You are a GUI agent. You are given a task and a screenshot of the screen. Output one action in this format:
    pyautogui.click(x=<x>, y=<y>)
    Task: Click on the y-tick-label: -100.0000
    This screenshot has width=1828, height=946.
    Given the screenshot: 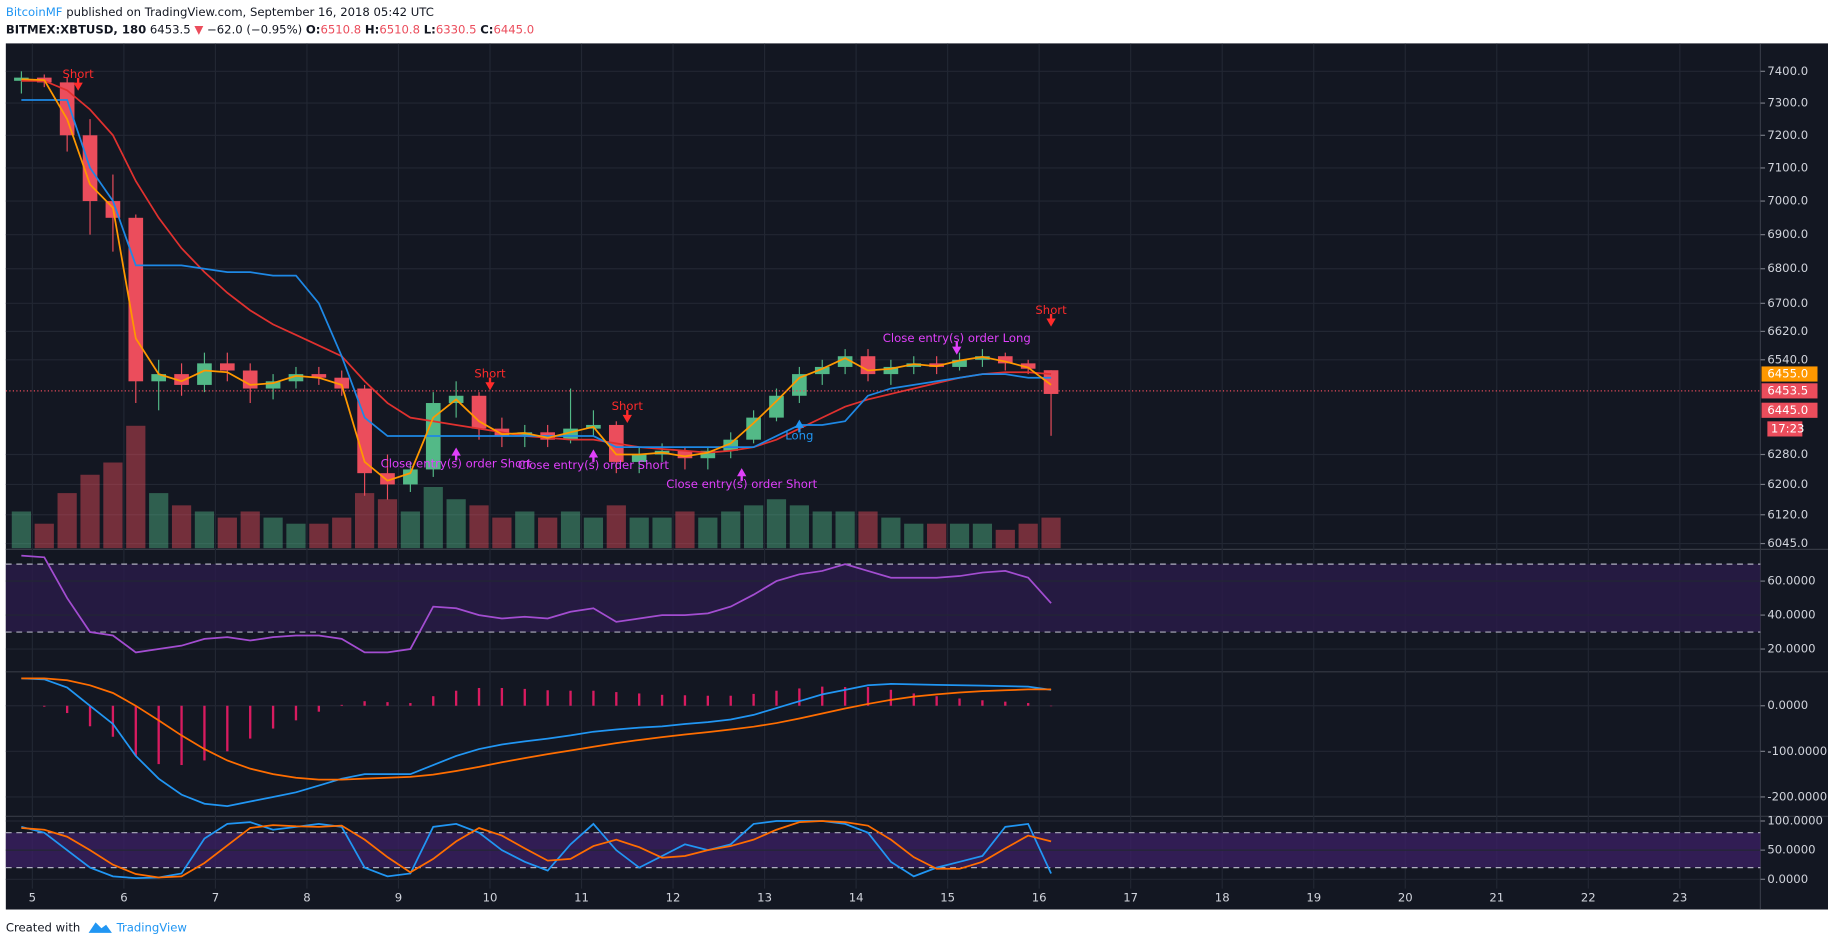 What is the action you would take?
    pyautogui.click(x=1797, y=751)
    